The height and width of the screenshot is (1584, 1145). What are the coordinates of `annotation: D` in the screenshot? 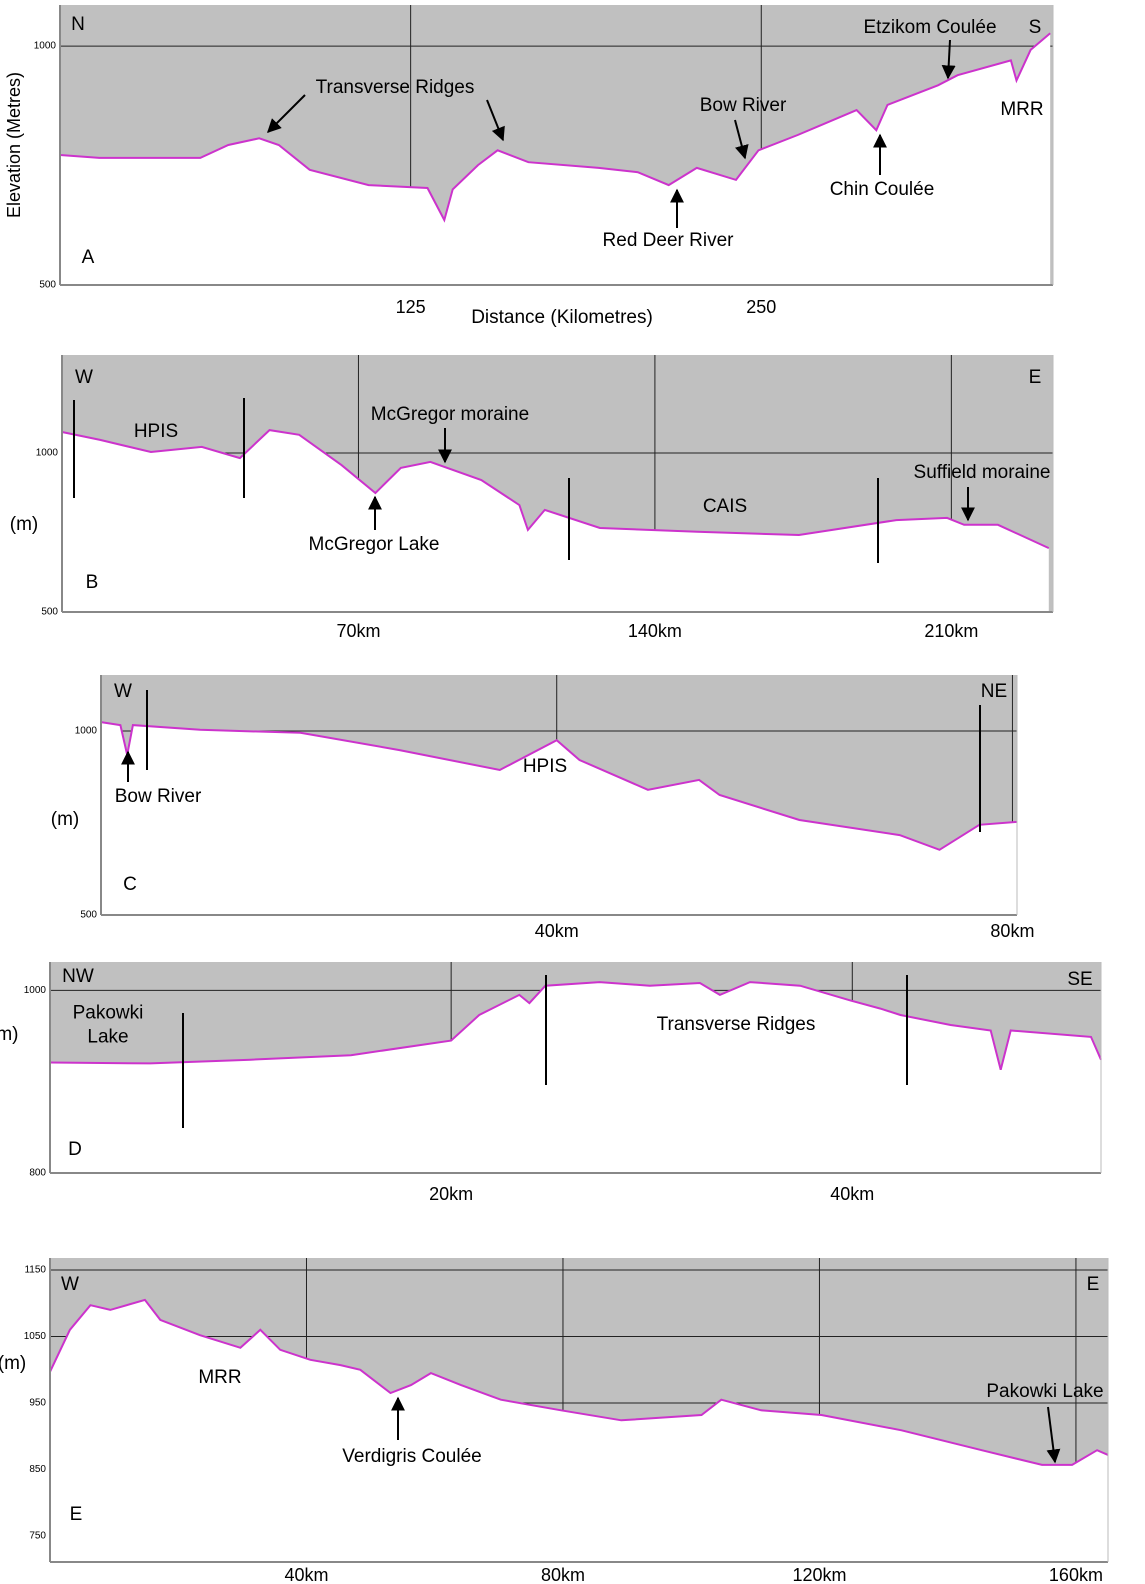 It's located at (75, 1150).